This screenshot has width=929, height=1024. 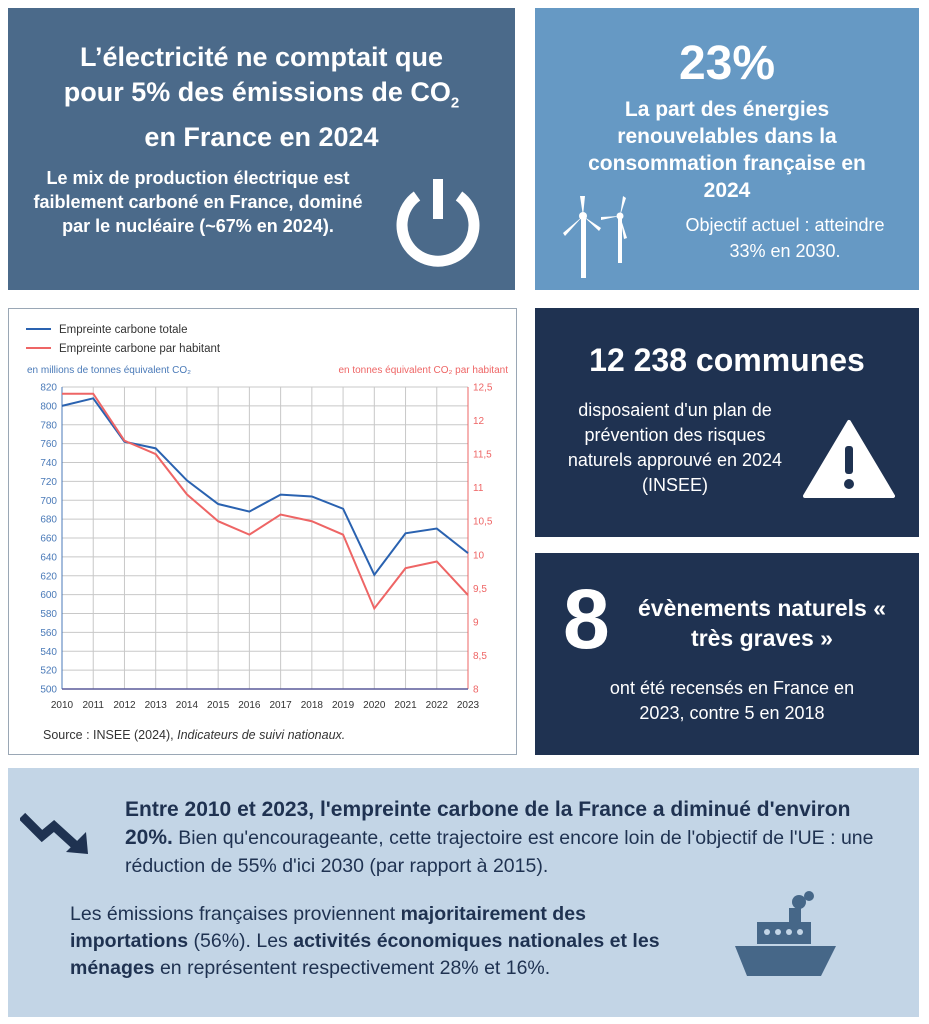 I want to click on legend-label: Empreinte carbone par habitant, so click(x=140, y=349).